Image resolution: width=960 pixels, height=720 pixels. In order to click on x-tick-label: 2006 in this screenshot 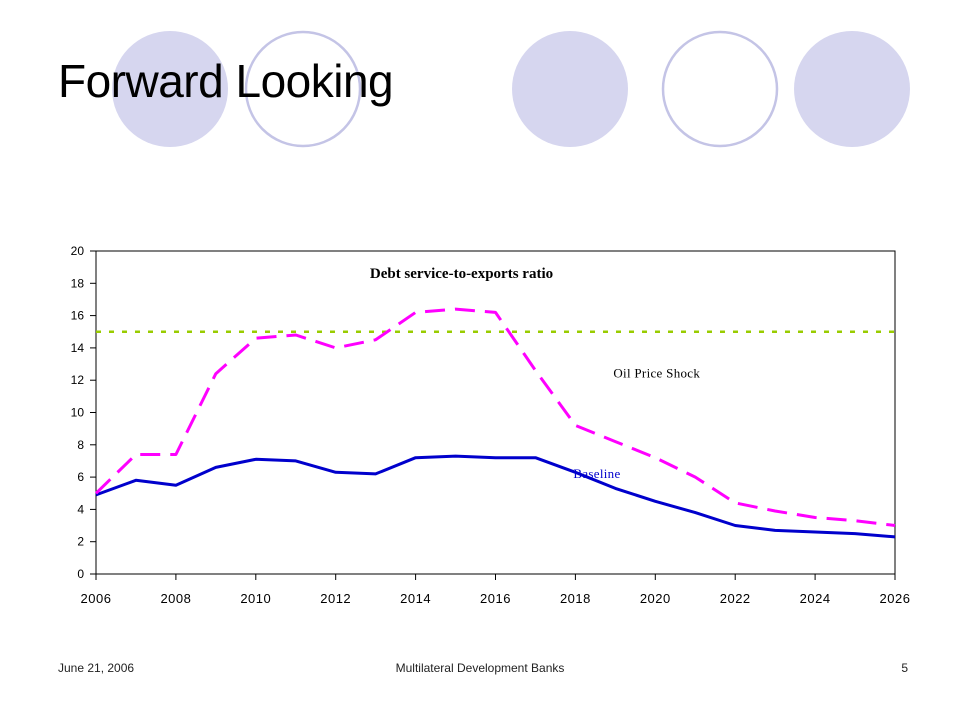, I will do `click(96, 598)`.